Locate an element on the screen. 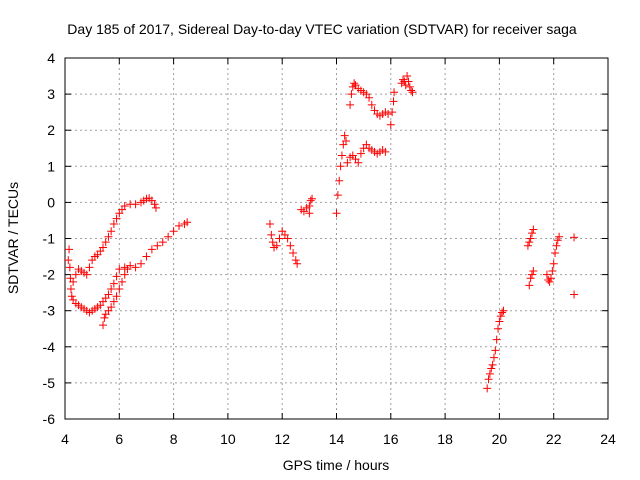  y-tick-label: 0 is located at coordinates (51, 202).